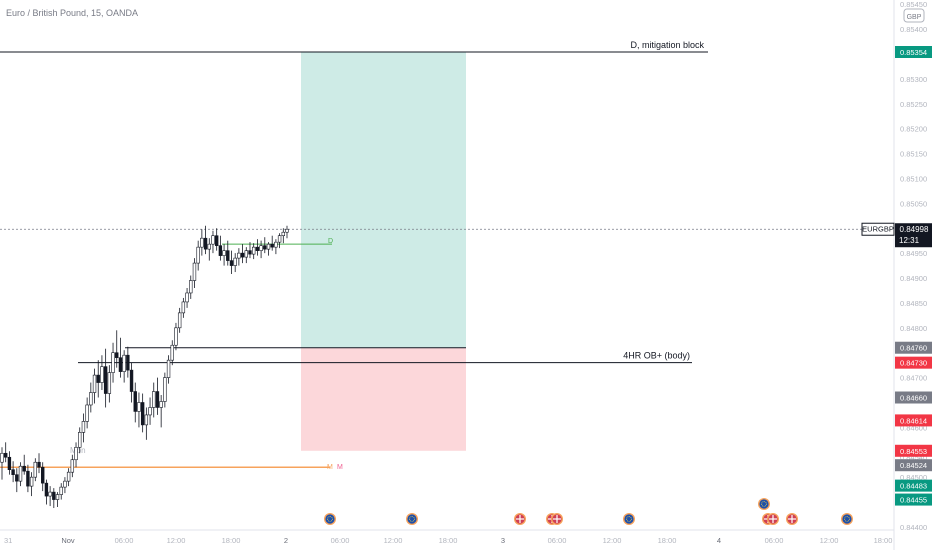 The image size is (932, 550). What do you see at coordinates (383, 399) in the screenshot?
I see `loss-zone` at bounding box center [383, 399].